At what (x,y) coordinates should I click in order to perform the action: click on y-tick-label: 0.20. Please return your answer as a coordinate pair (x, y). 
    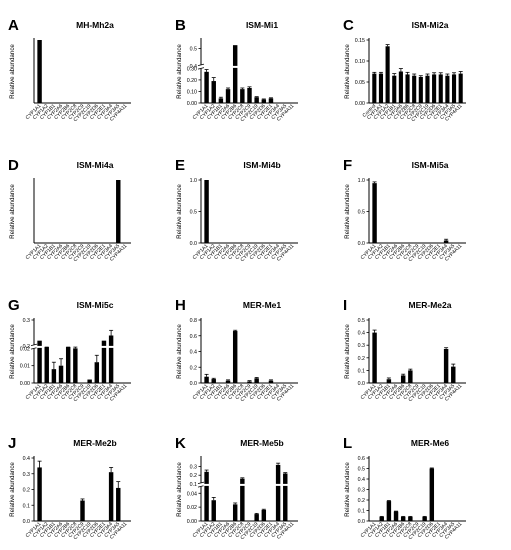
    Looking at the image, I should click on (192, 81).